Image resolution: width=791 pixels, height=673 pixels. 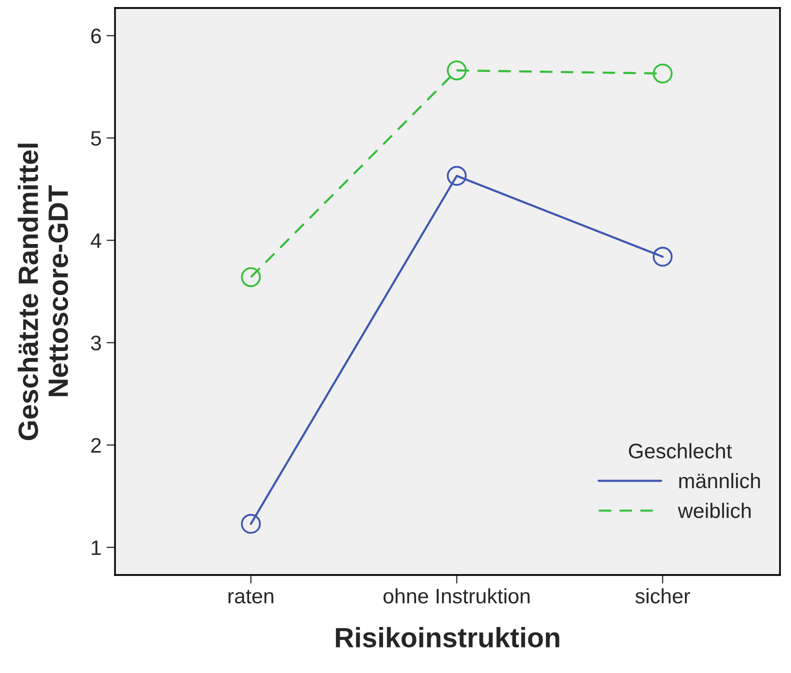 I want to click on y-tick-label: 4, so click(x=96, y=241).